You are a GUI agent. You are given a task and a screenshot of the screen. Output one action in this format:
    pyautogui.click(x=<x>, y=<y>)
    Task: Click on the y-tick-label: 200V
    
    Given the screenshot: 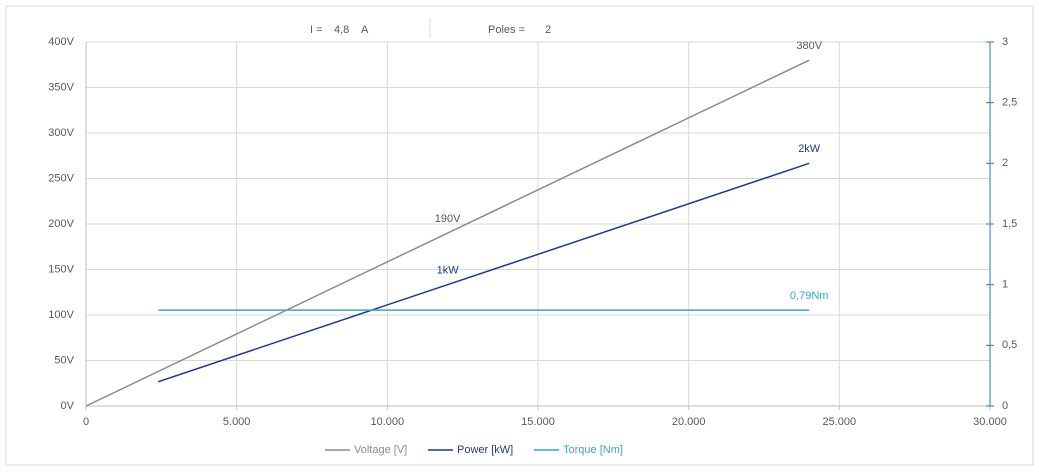 What is the action you would take?
    pyautogui.click(x=61, y=224)
    